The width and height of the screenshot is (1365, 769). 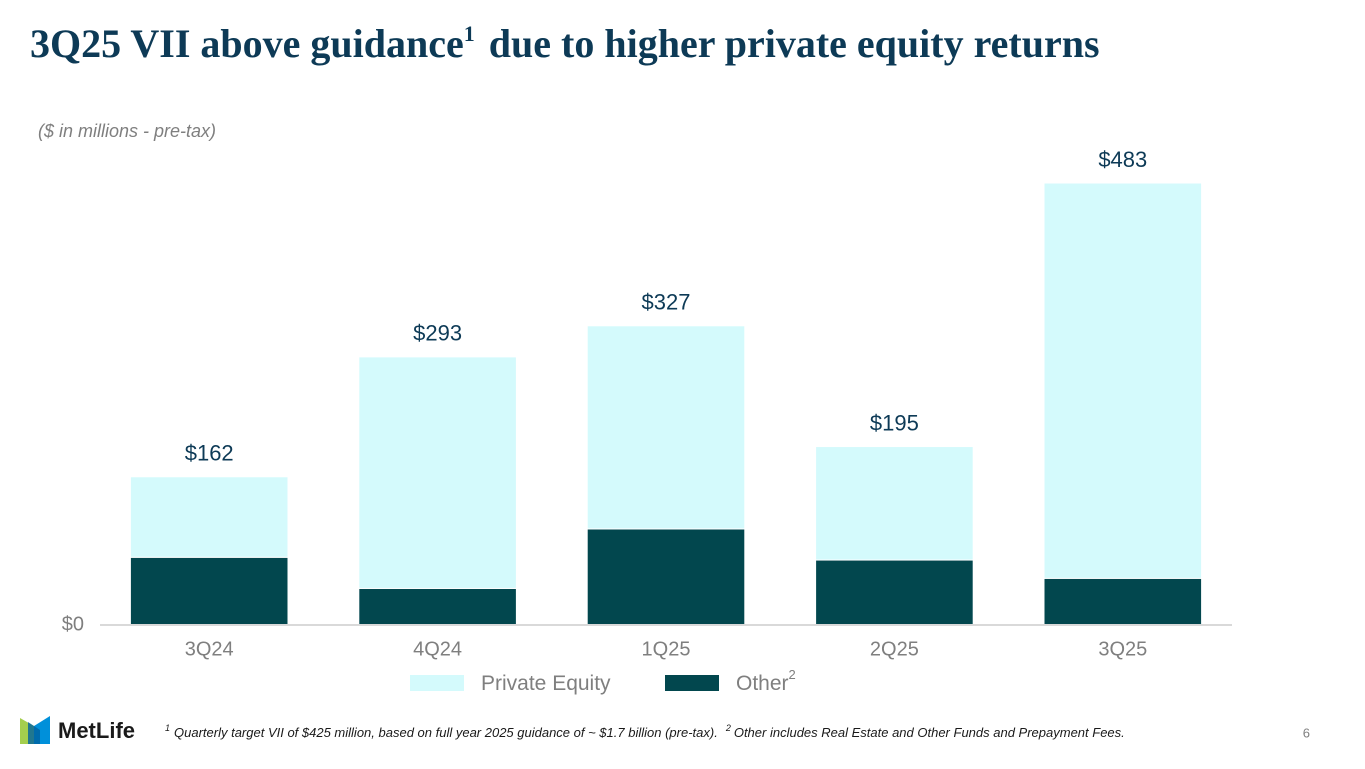 I want to click on footnote-marker: 2, so click(x=728, y=728).